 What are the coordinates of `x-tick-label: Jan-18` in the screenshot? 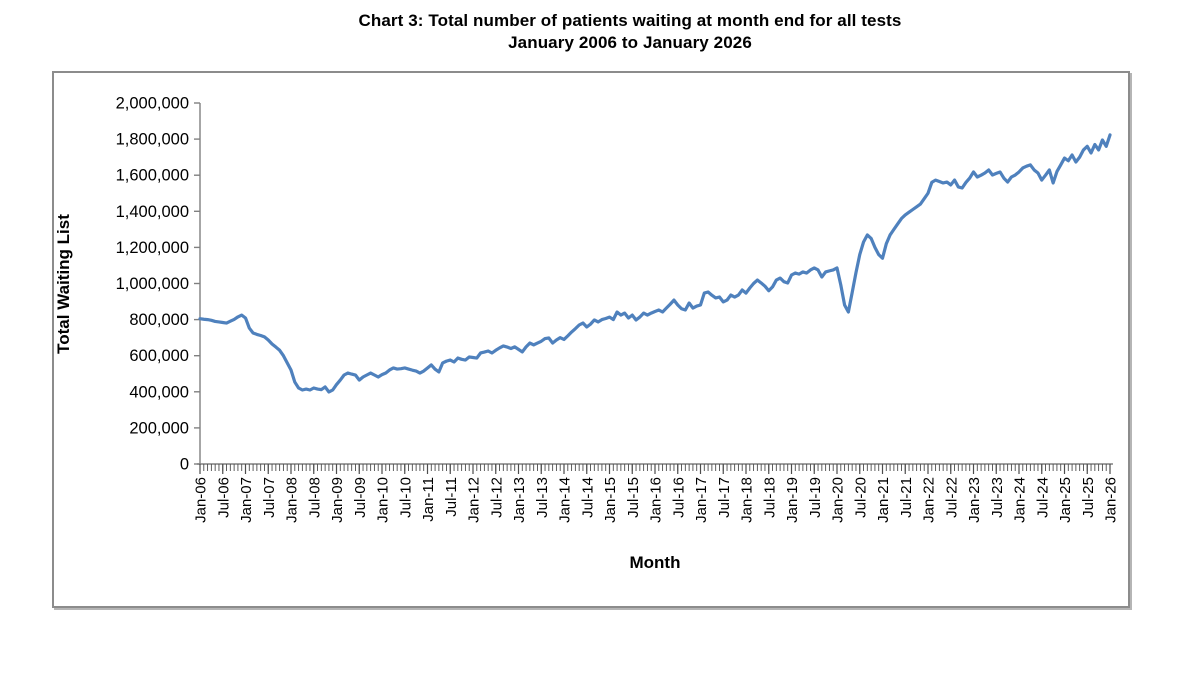 It's located at (747, 500).